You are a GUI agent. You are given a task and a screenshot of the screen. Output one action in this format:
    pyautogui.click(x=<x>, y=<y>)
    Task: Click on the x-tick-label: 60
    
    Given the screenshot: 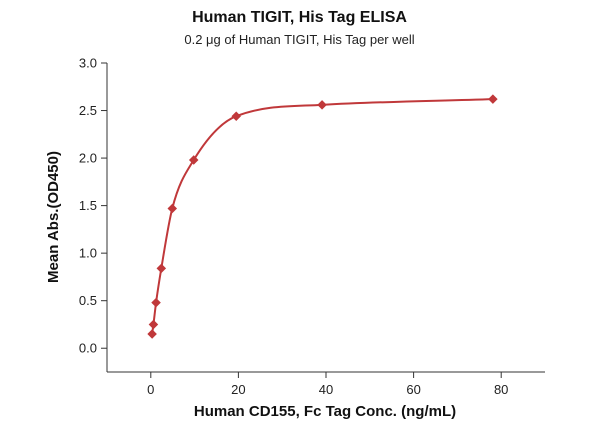 What is the action you would take?
    pyautogui.click(x=413, y=389)
    